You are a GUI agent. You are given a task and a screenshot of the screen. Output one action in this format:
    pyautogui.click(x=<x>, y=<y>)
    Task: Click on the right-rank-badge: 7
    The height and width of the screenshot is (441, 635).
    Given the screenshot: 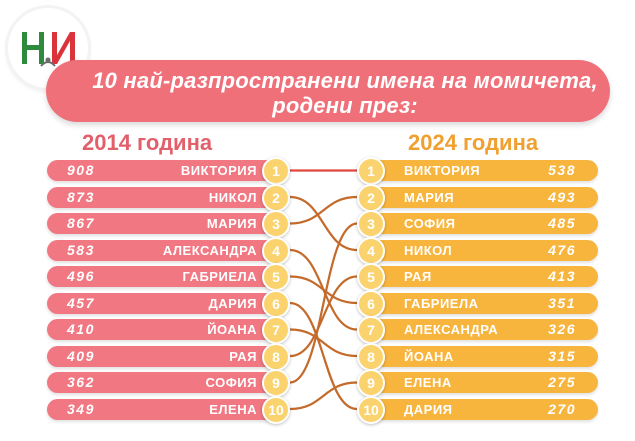 What is the action you would take?
    pyautogui.click(x=371, y=330)
    